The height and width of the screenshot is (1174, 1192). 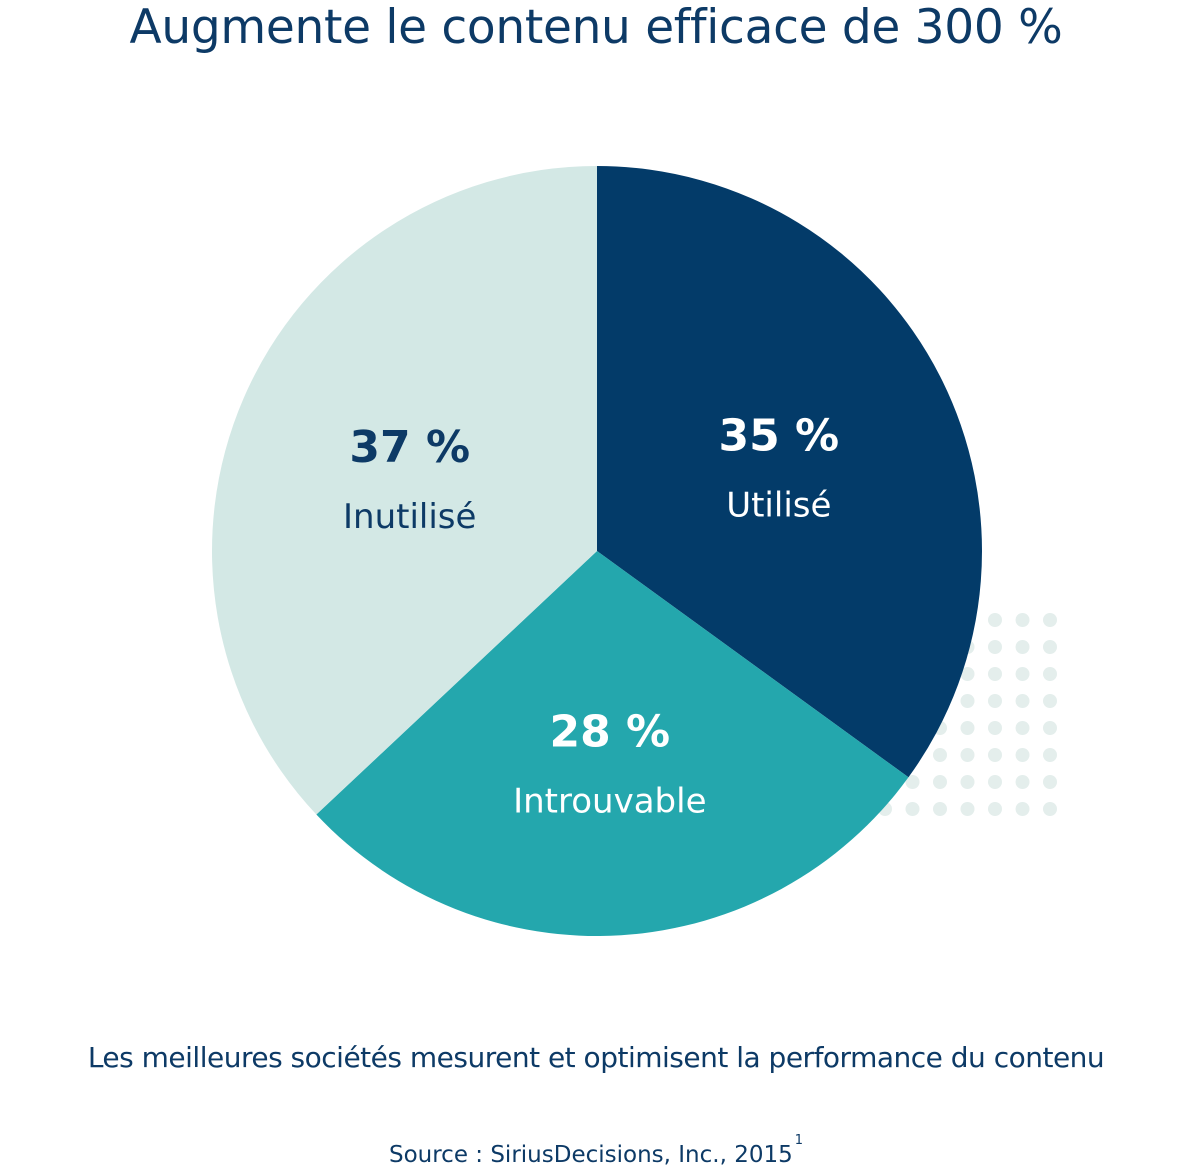 I want to click on source-note: Source : SiriusDecisions, Inc., 20151, so click(x=596, y=1152).